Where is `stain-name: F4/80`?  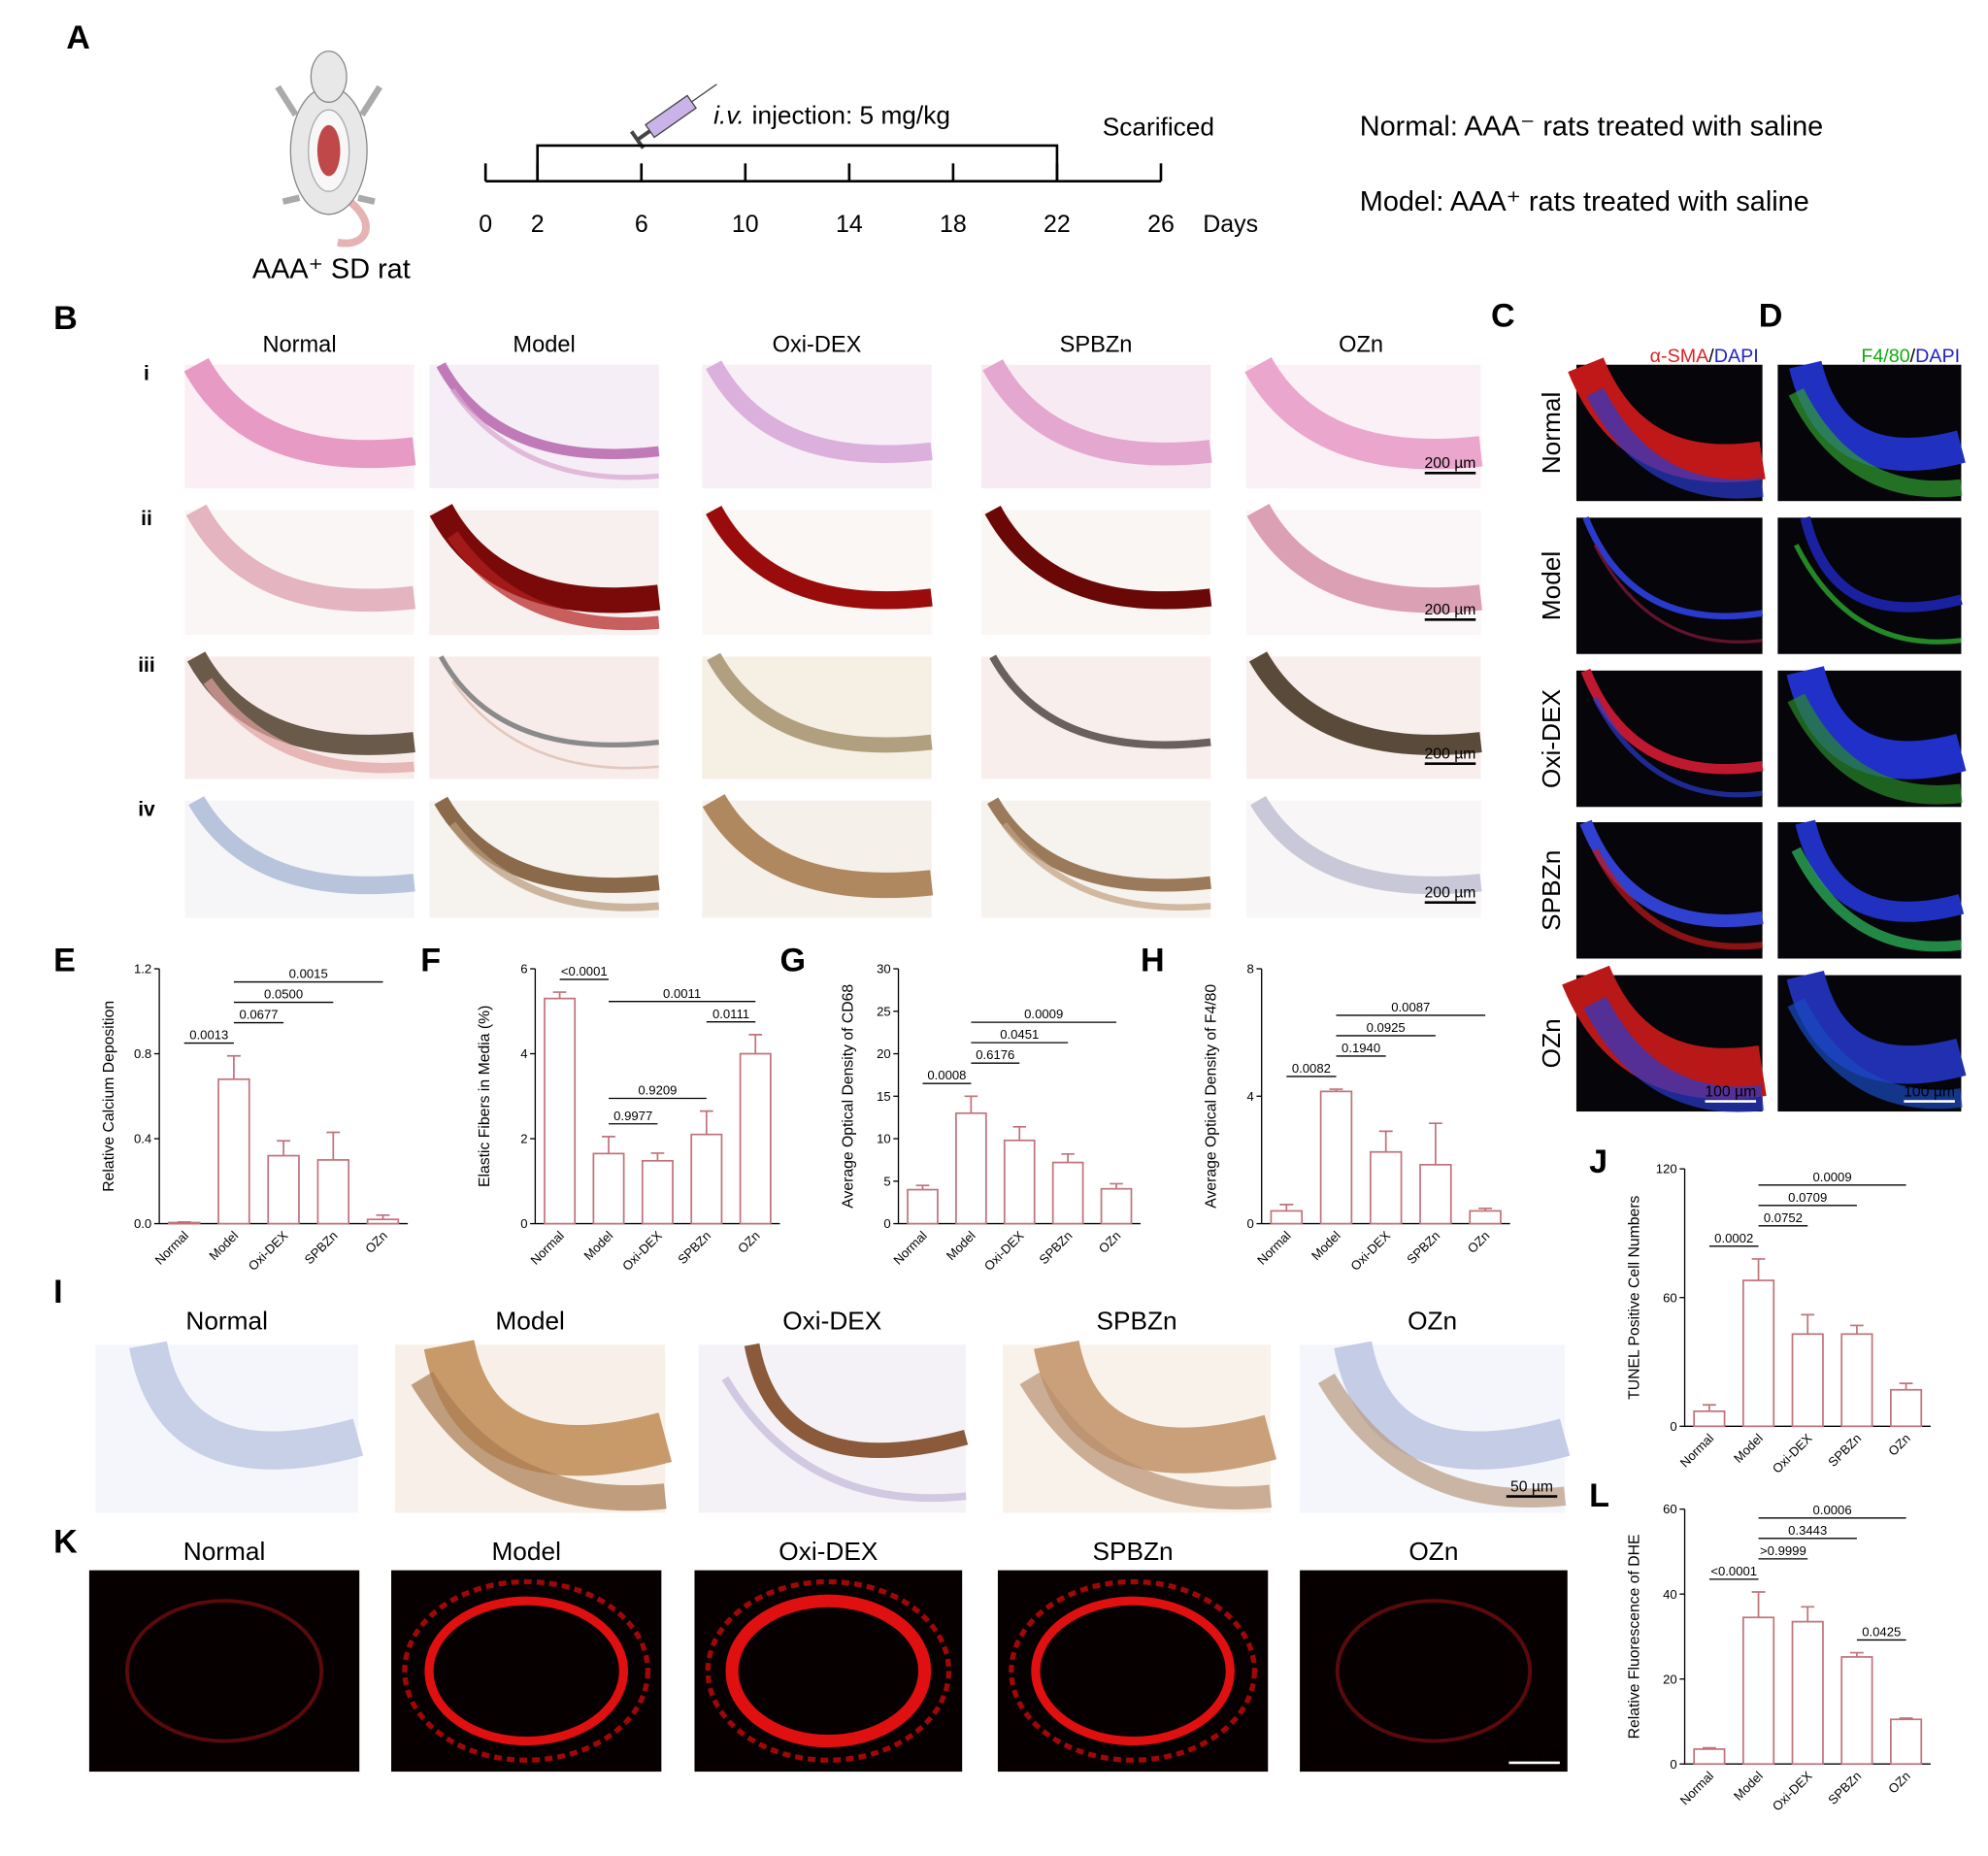 stain-name: F4/80 is located at coordinates (1885, 356).